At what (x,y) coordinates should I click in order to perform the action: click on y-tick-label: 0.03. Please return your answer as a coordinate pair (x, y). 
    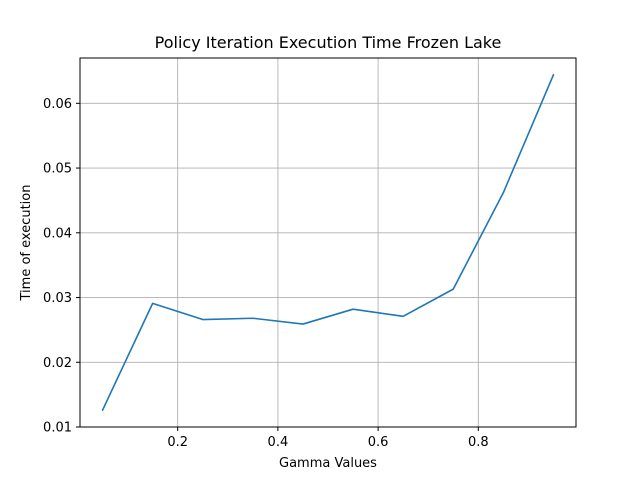
    Looking at the image, I should click on (57, 298).